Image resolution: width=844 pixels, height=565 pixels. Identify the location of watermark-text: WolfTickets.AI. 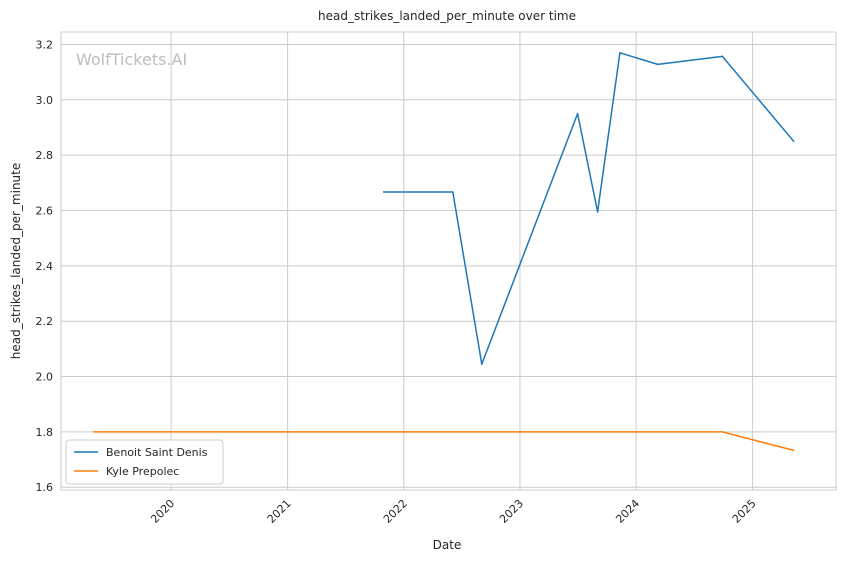
(131, 59).